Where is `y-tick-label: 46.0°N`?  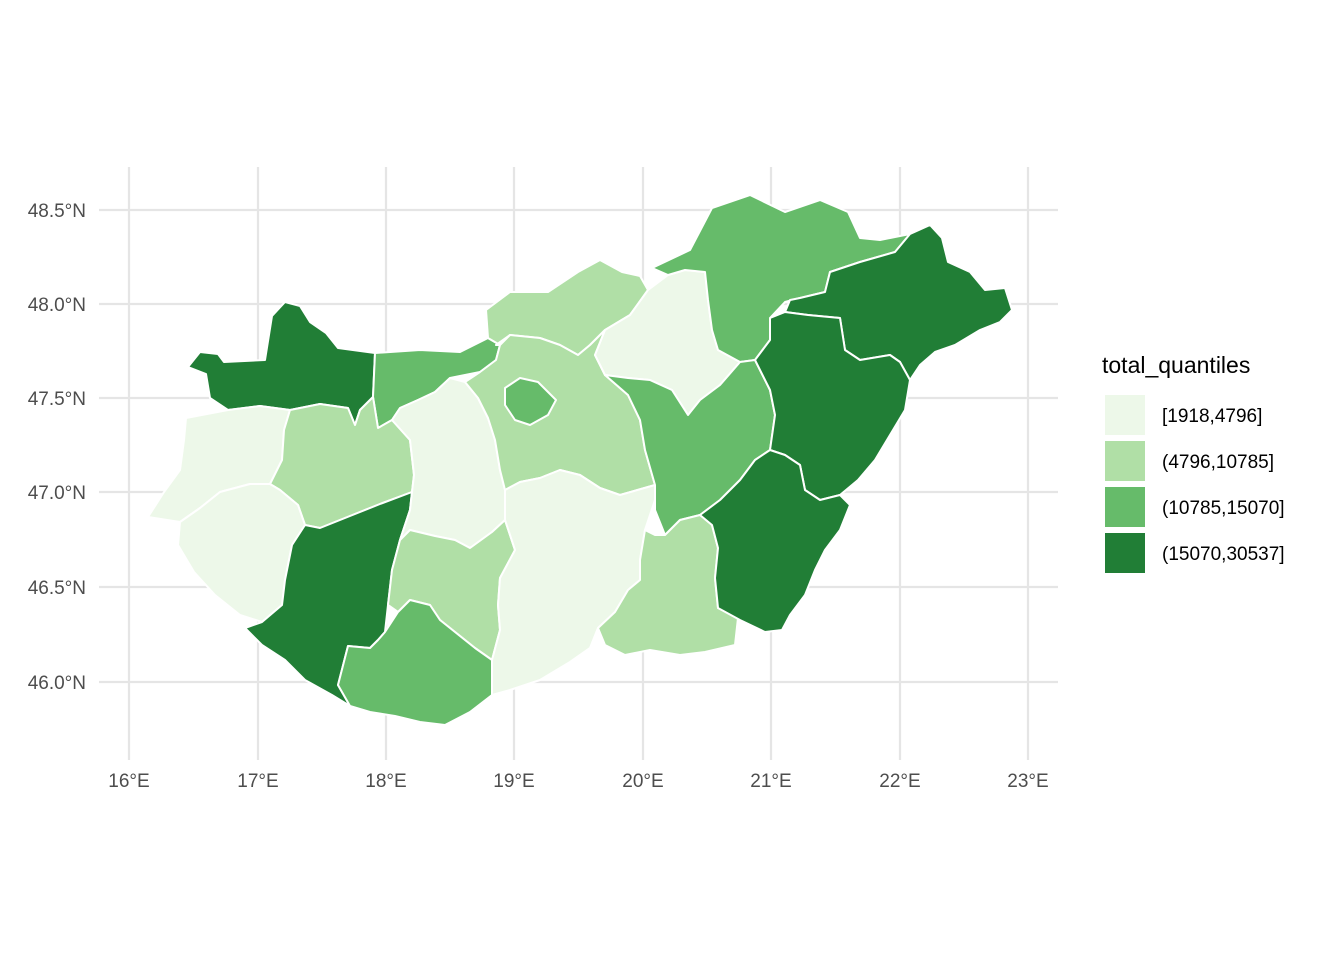 y-tick-label: 46.0°N is located at coordinates (57, 683).